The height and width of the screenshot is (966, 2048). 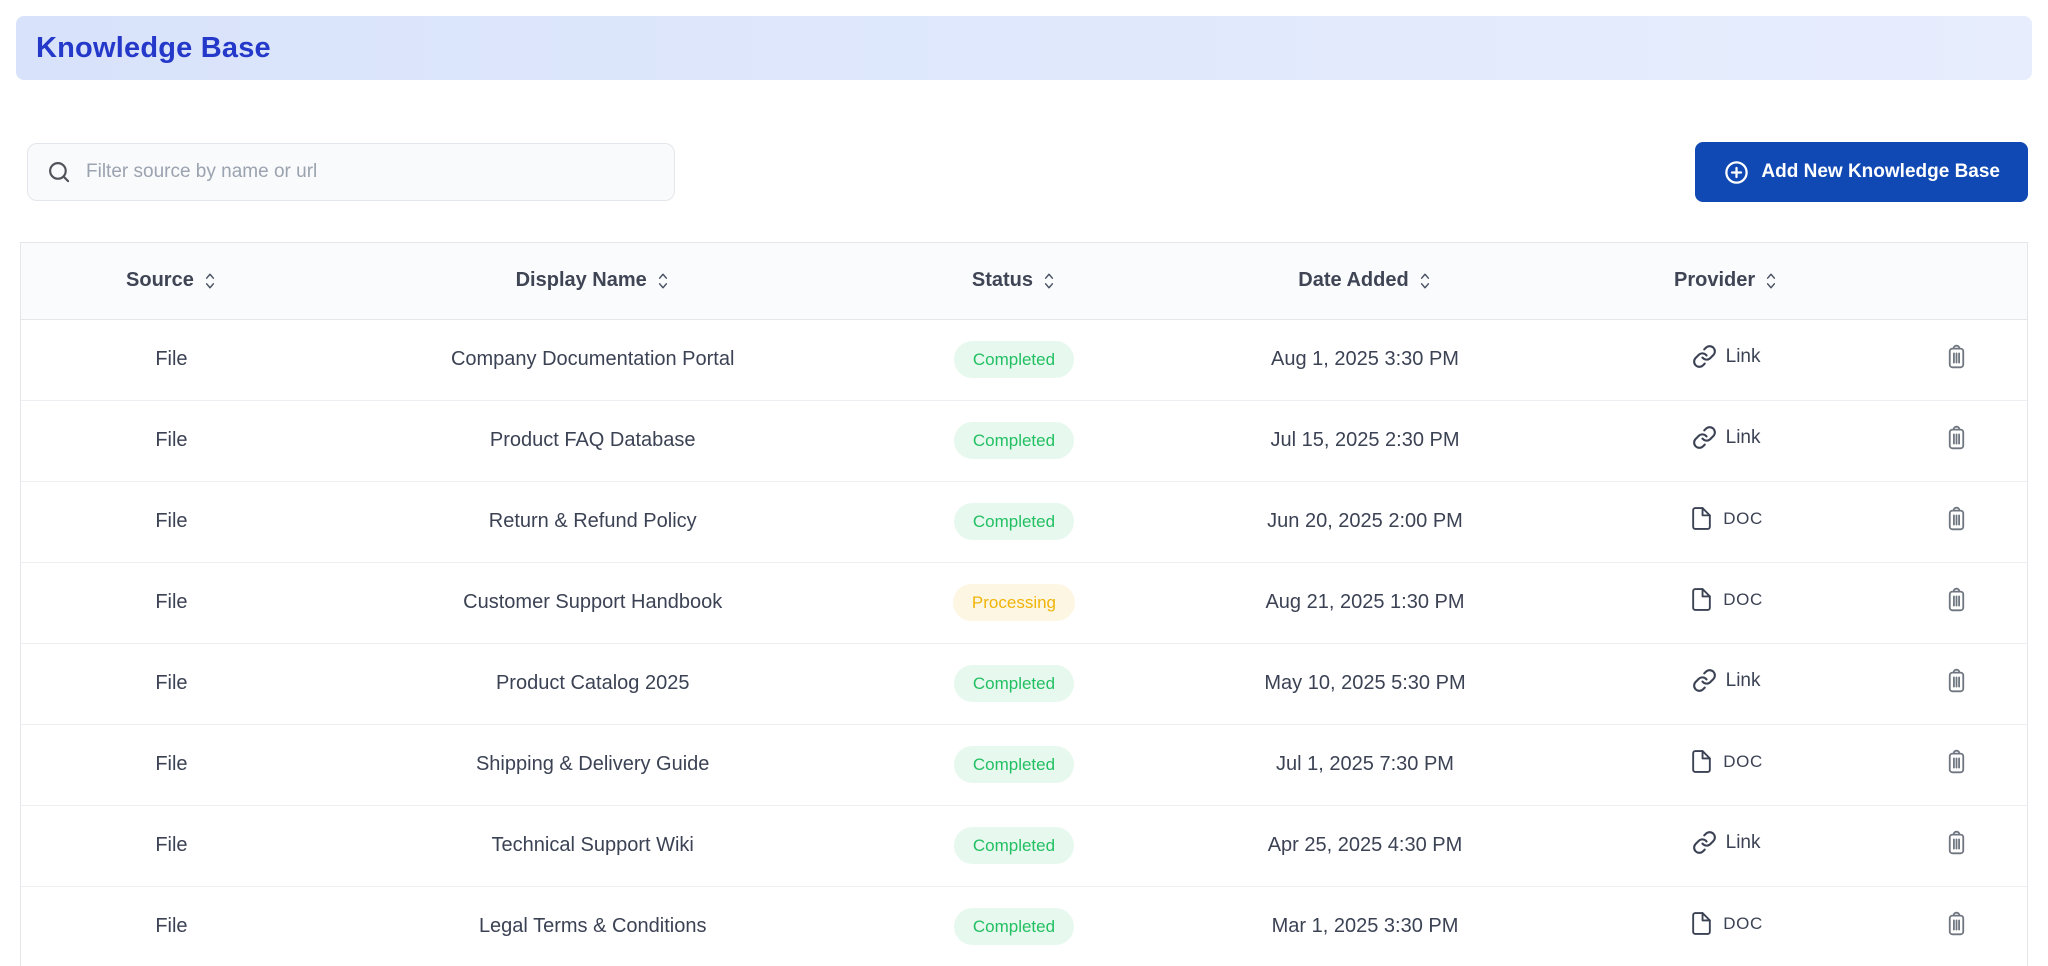 I want to click on column-header-display-name: Display Name, so click(x=592, y=281).